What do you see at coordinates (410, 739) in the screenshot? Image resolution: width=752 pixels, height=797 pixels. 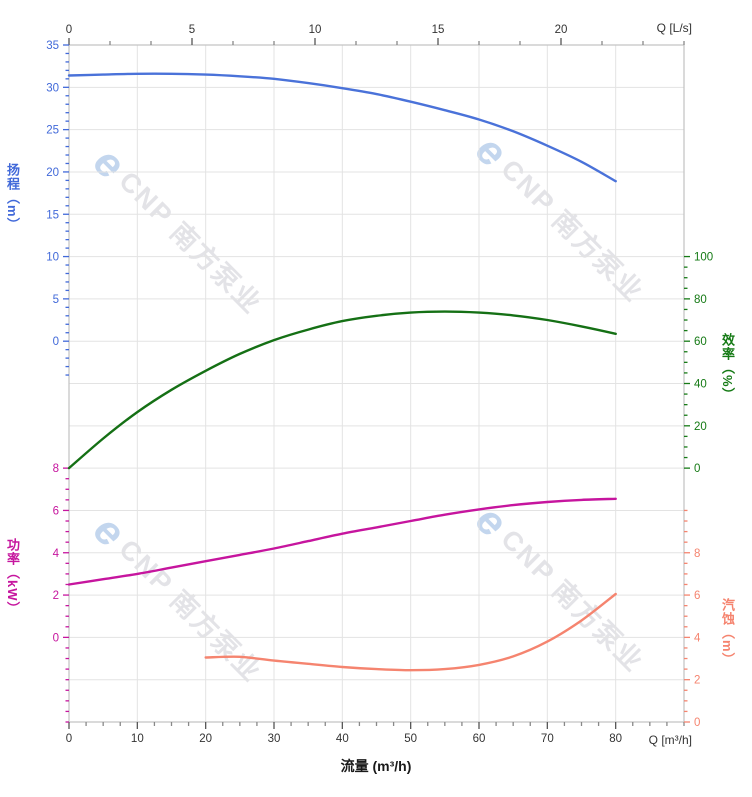 I see `bottom-axis-tick-label: 50` at bounding box center [410, 739].